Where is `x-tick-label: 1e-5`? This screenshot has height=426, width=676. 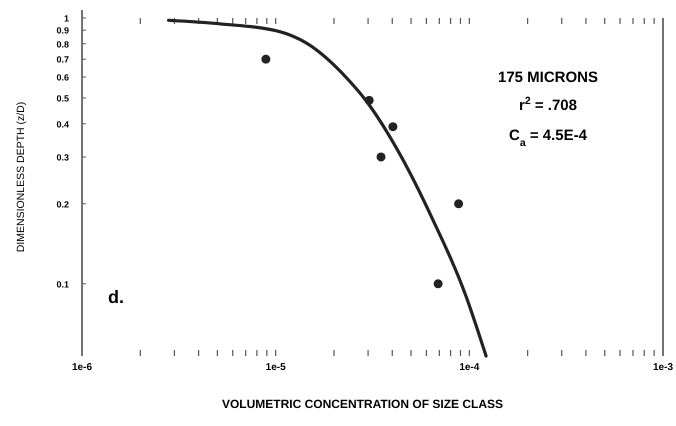 x-tick-label: 1e-5 is located at coordinates (276, 367).